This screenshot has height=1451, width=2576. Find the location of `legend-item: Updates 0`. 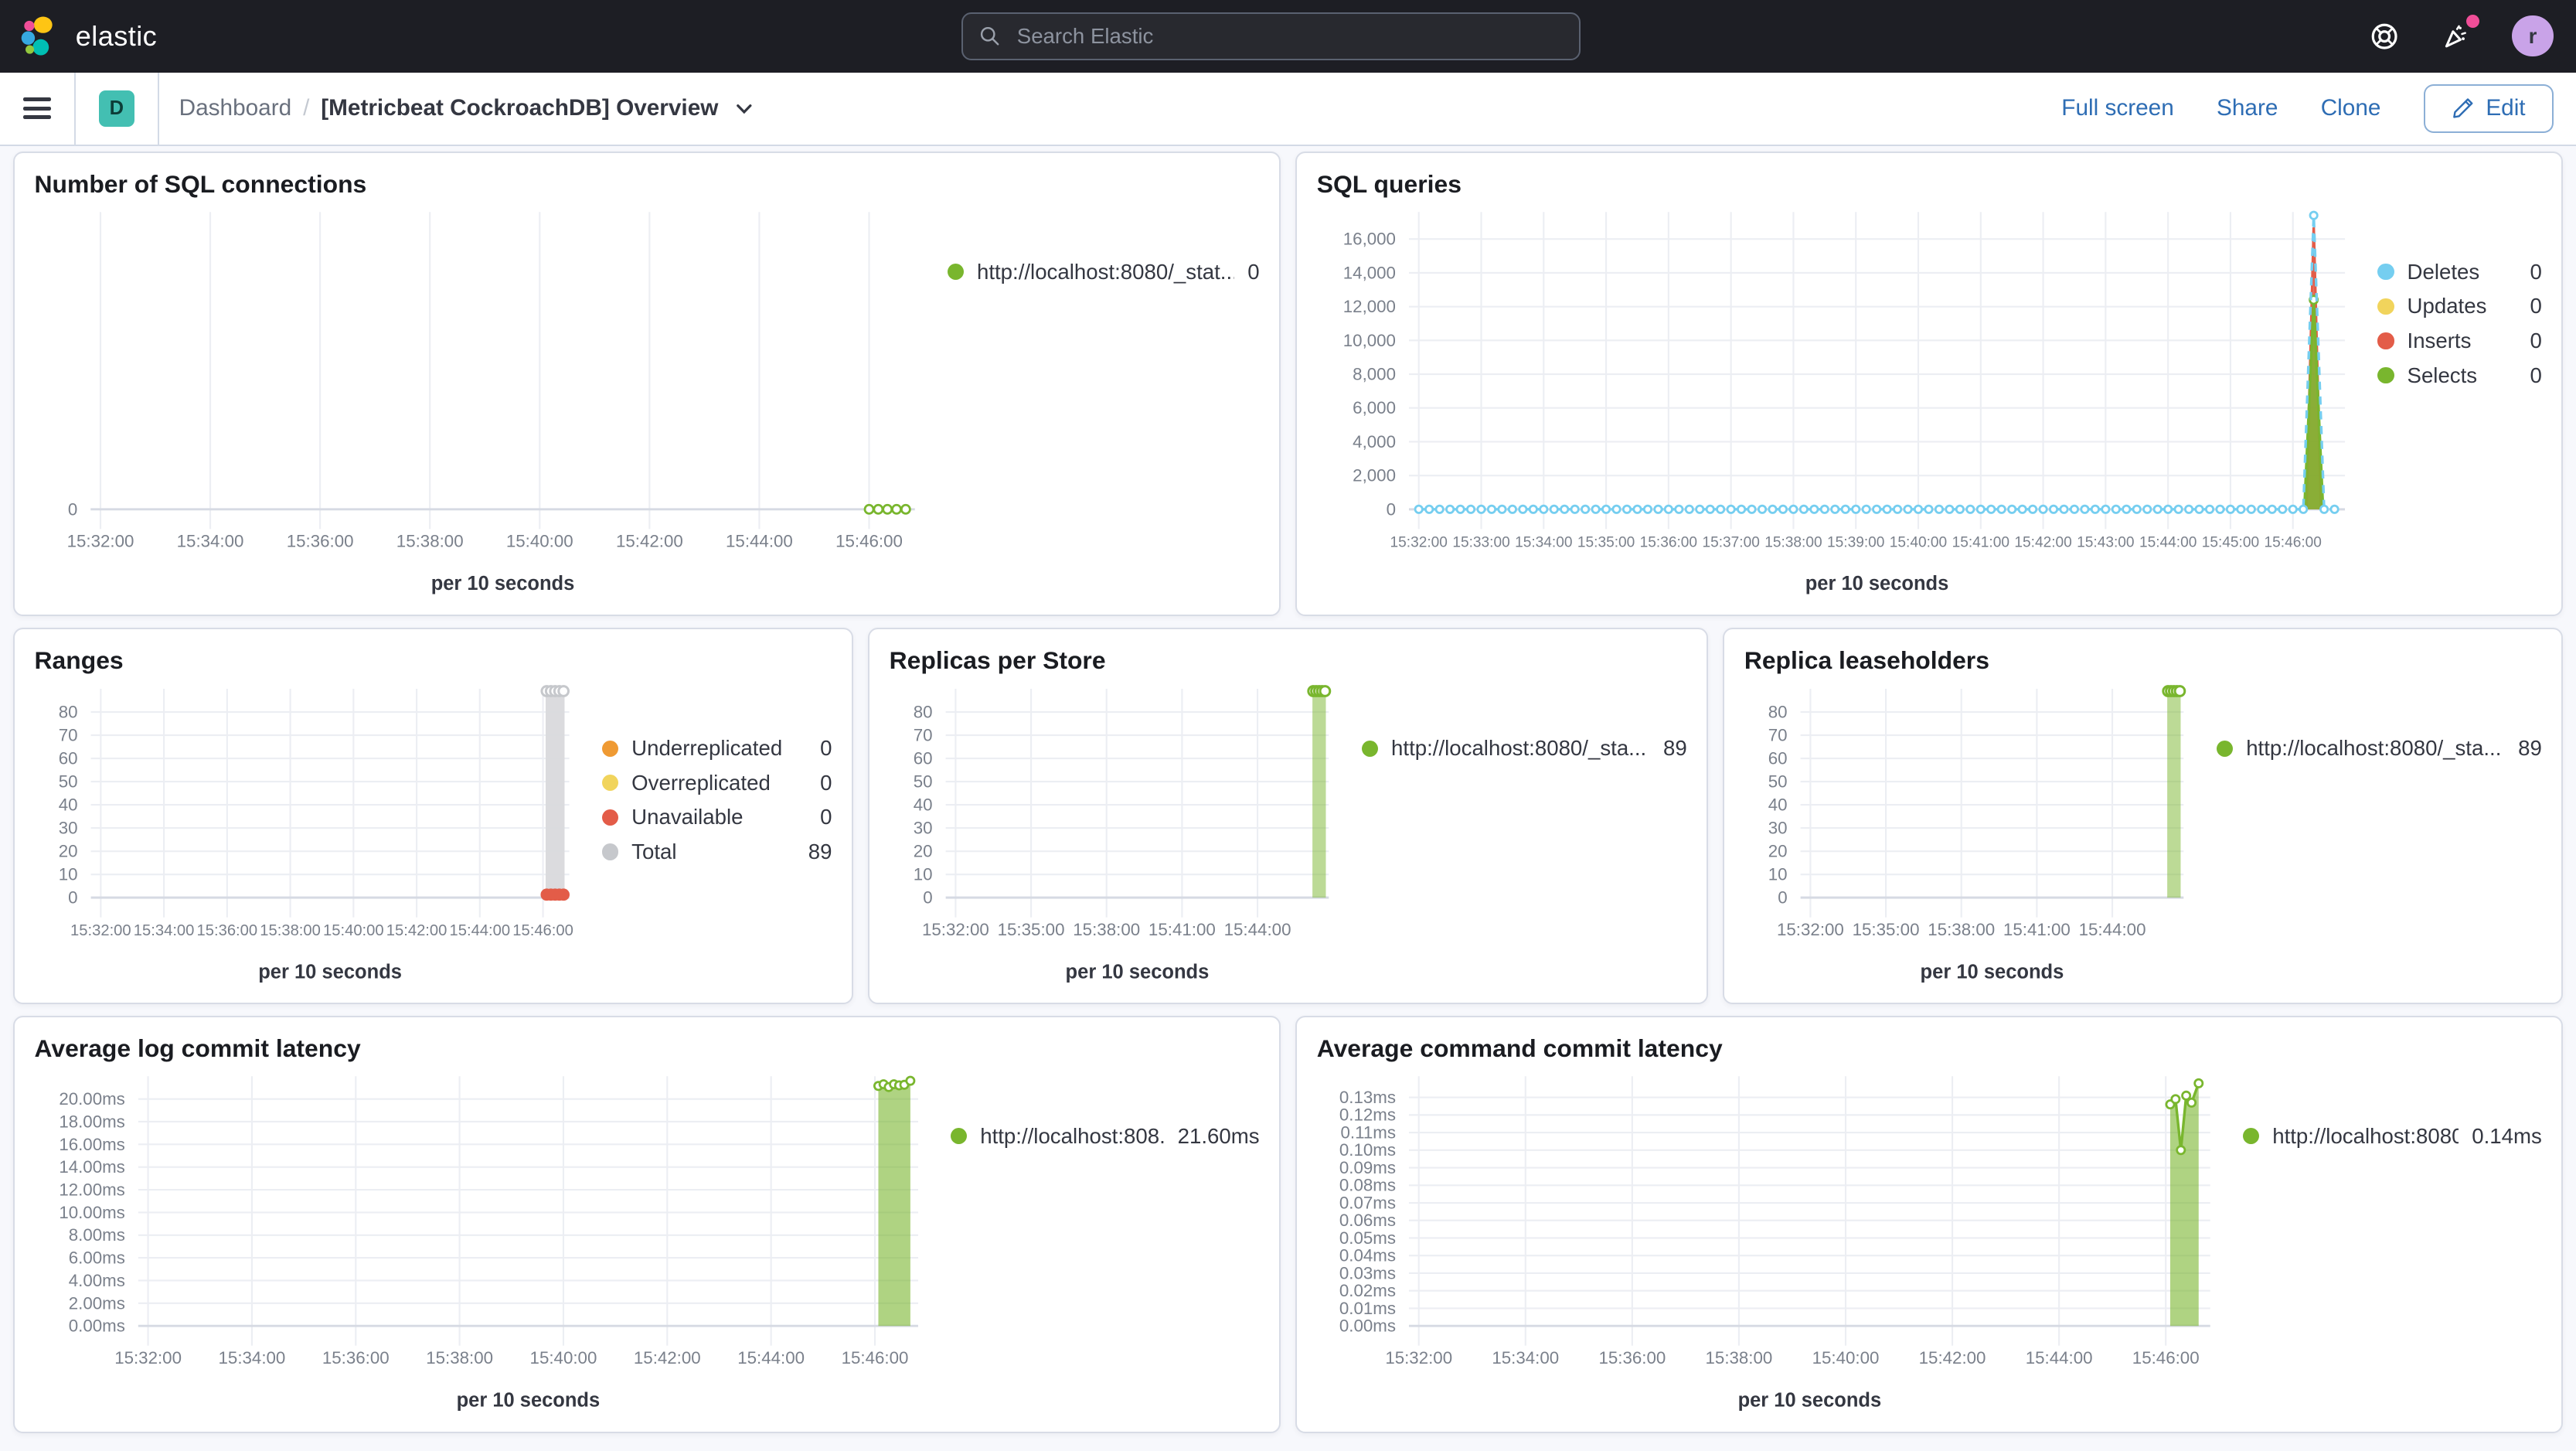

legend-item: Updates 0 is located at coordinates (2459, 306).